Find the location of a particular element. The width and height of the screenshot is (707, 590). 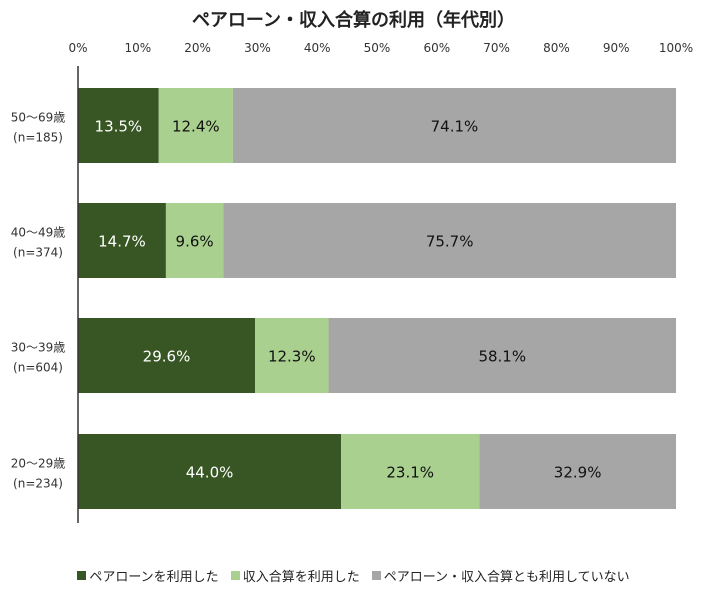

x-tick-label: 80% is located at coordinates (556, 48).